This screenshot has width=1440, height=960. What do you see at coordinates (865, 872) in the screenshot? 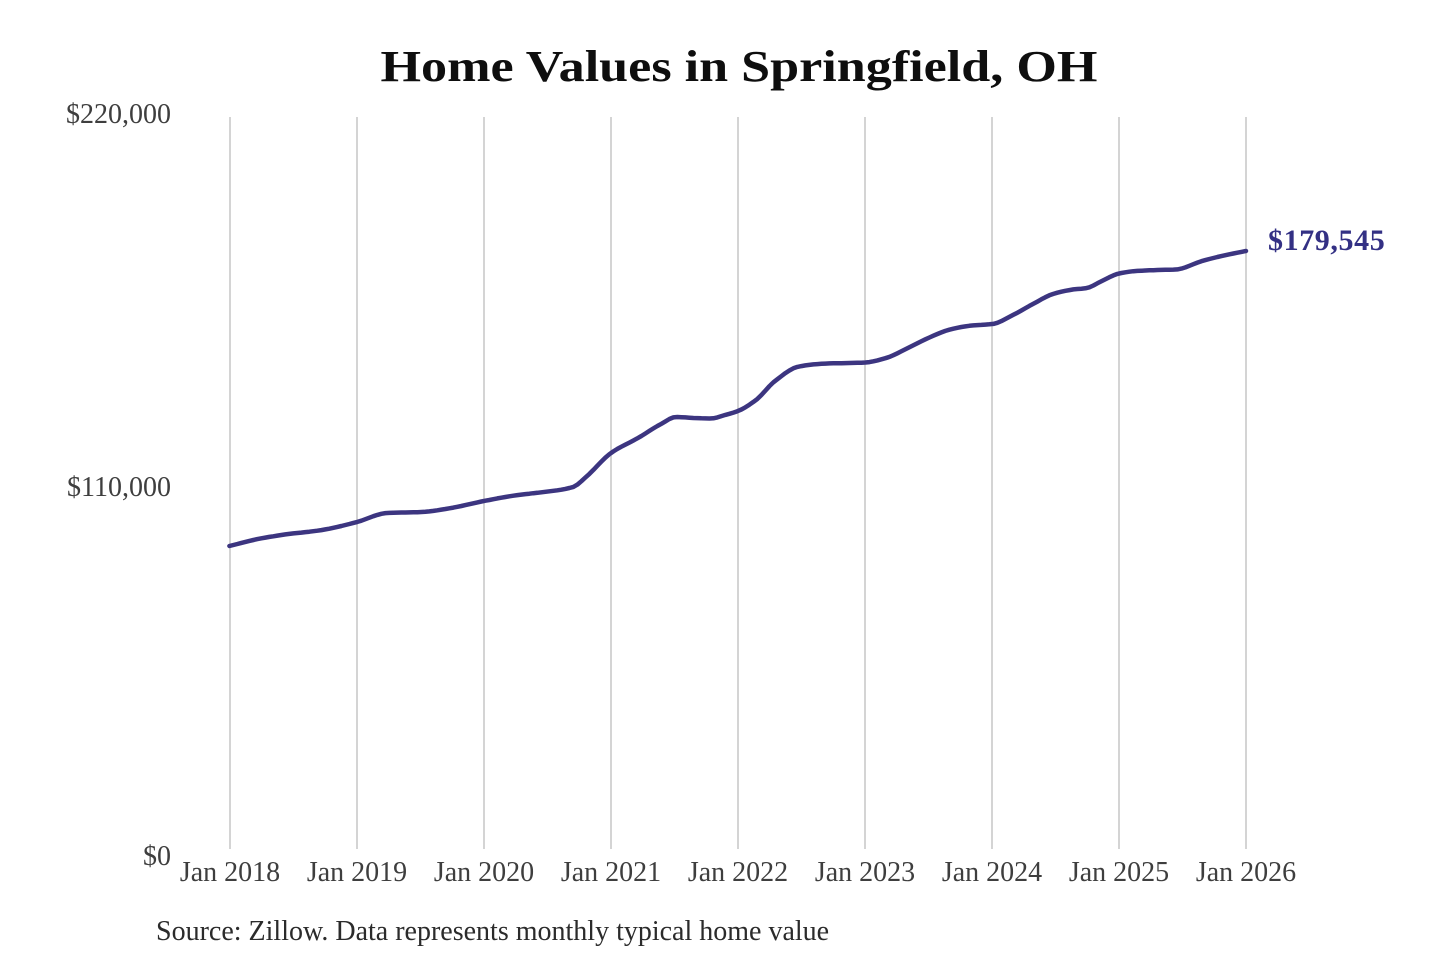
I see `svg-text: Jan 2023` at bounding box center [865, 872].